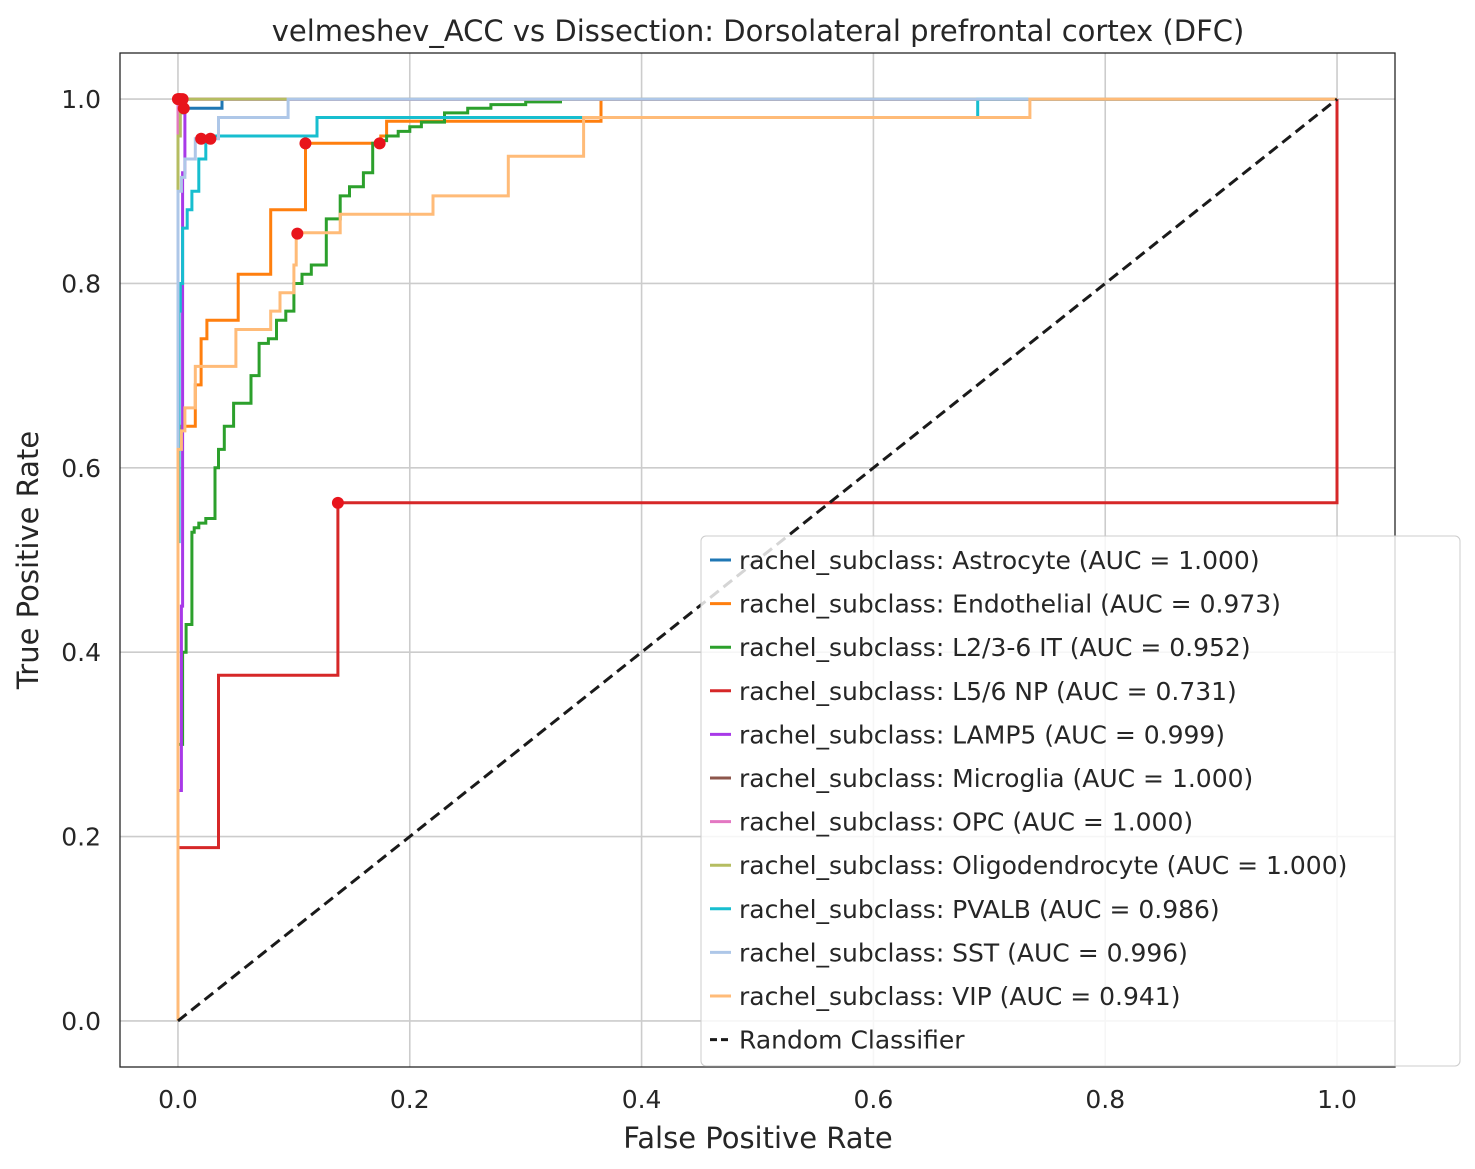 This screenshot has height=1169, width=1475. Describe the element at coordinates (874, 1099) in the screenshot. I see `x-tick-label: 0.6` at that location.